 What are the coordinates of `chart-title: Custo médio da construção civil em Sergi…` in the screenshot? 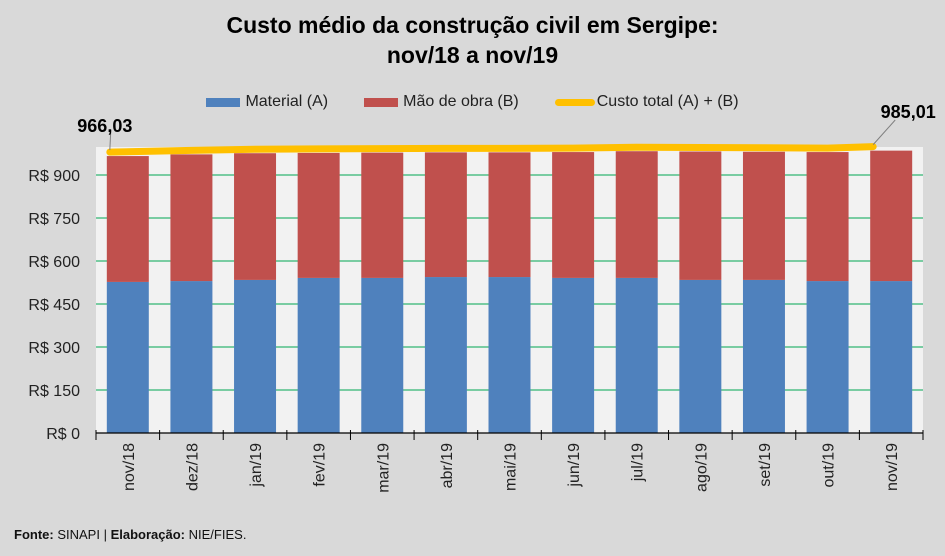 It's located at (472, 25).